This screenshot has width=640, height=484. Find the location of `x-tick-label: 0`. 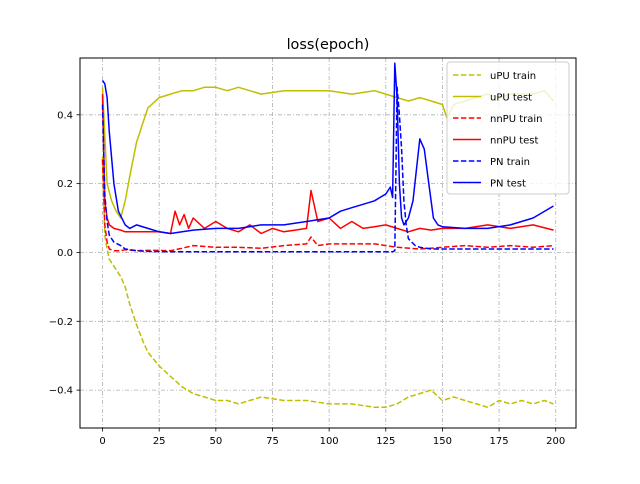

x-tick-label: 0 is located at coordinates (102, 441).